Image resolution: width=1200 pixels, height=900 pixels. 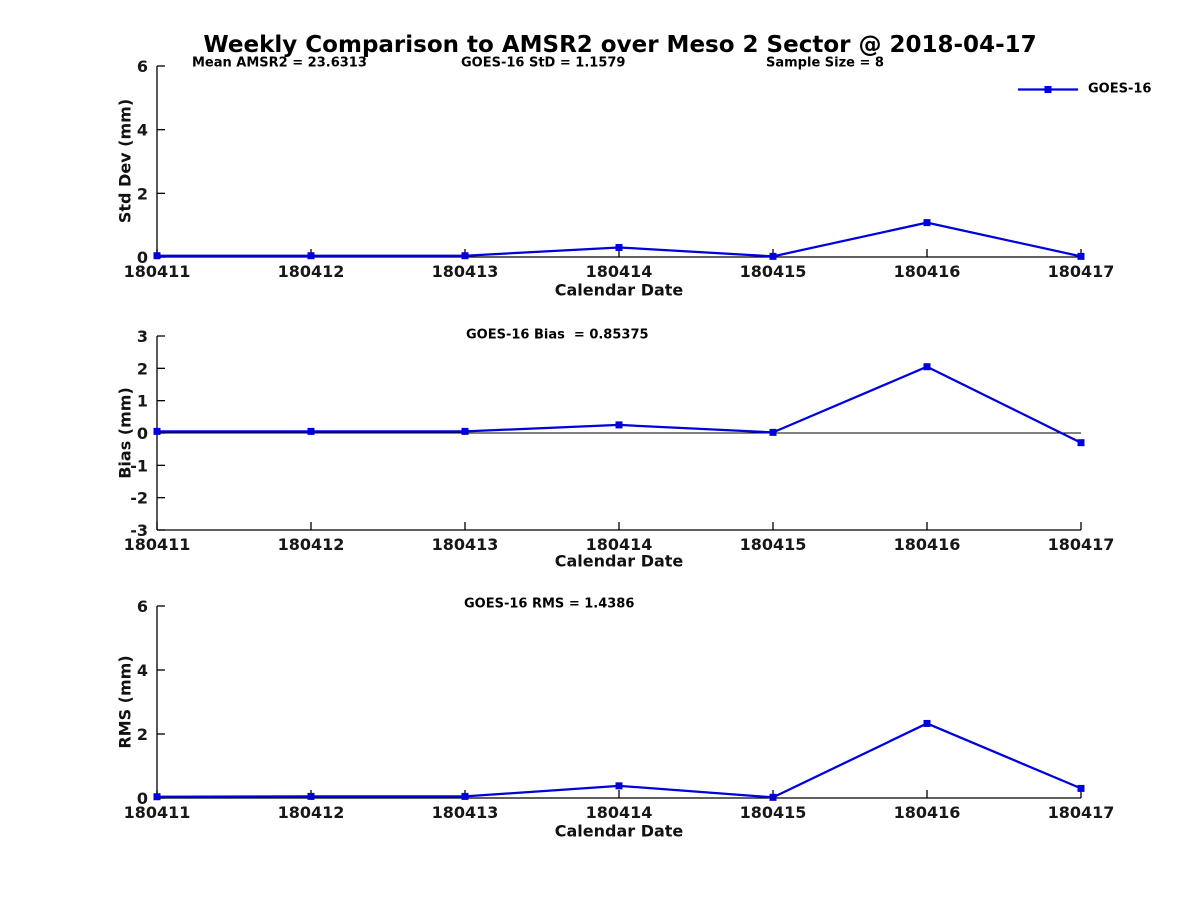 I want to click on legend: GOES-16, so click(x=1083, y=89).